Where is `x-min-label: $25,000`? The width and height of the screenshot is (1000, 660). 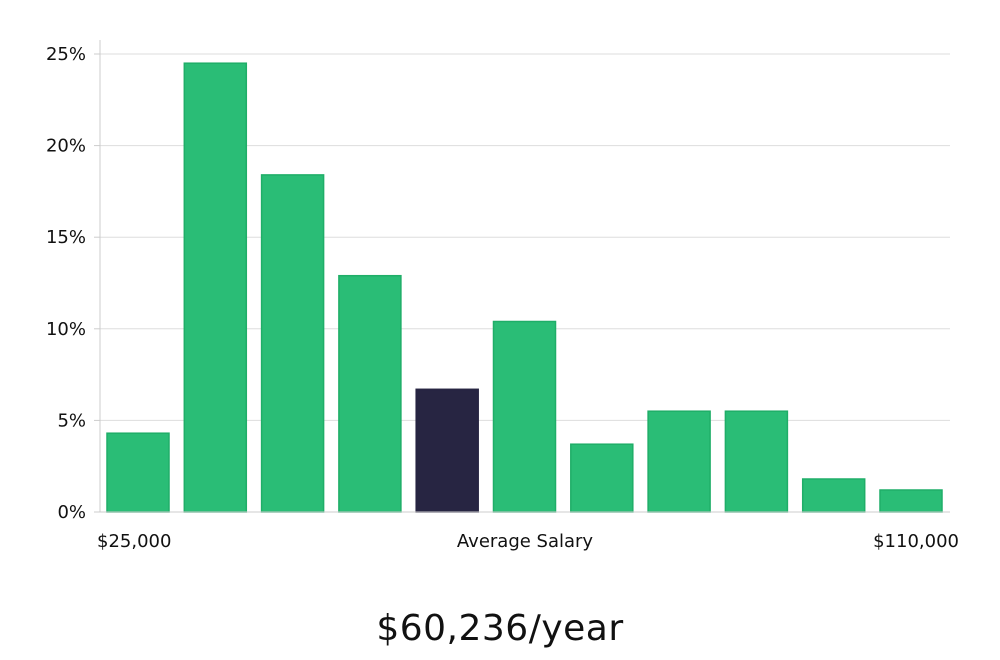
x-min-label: $25,000 is located at coordinates (134, 541).